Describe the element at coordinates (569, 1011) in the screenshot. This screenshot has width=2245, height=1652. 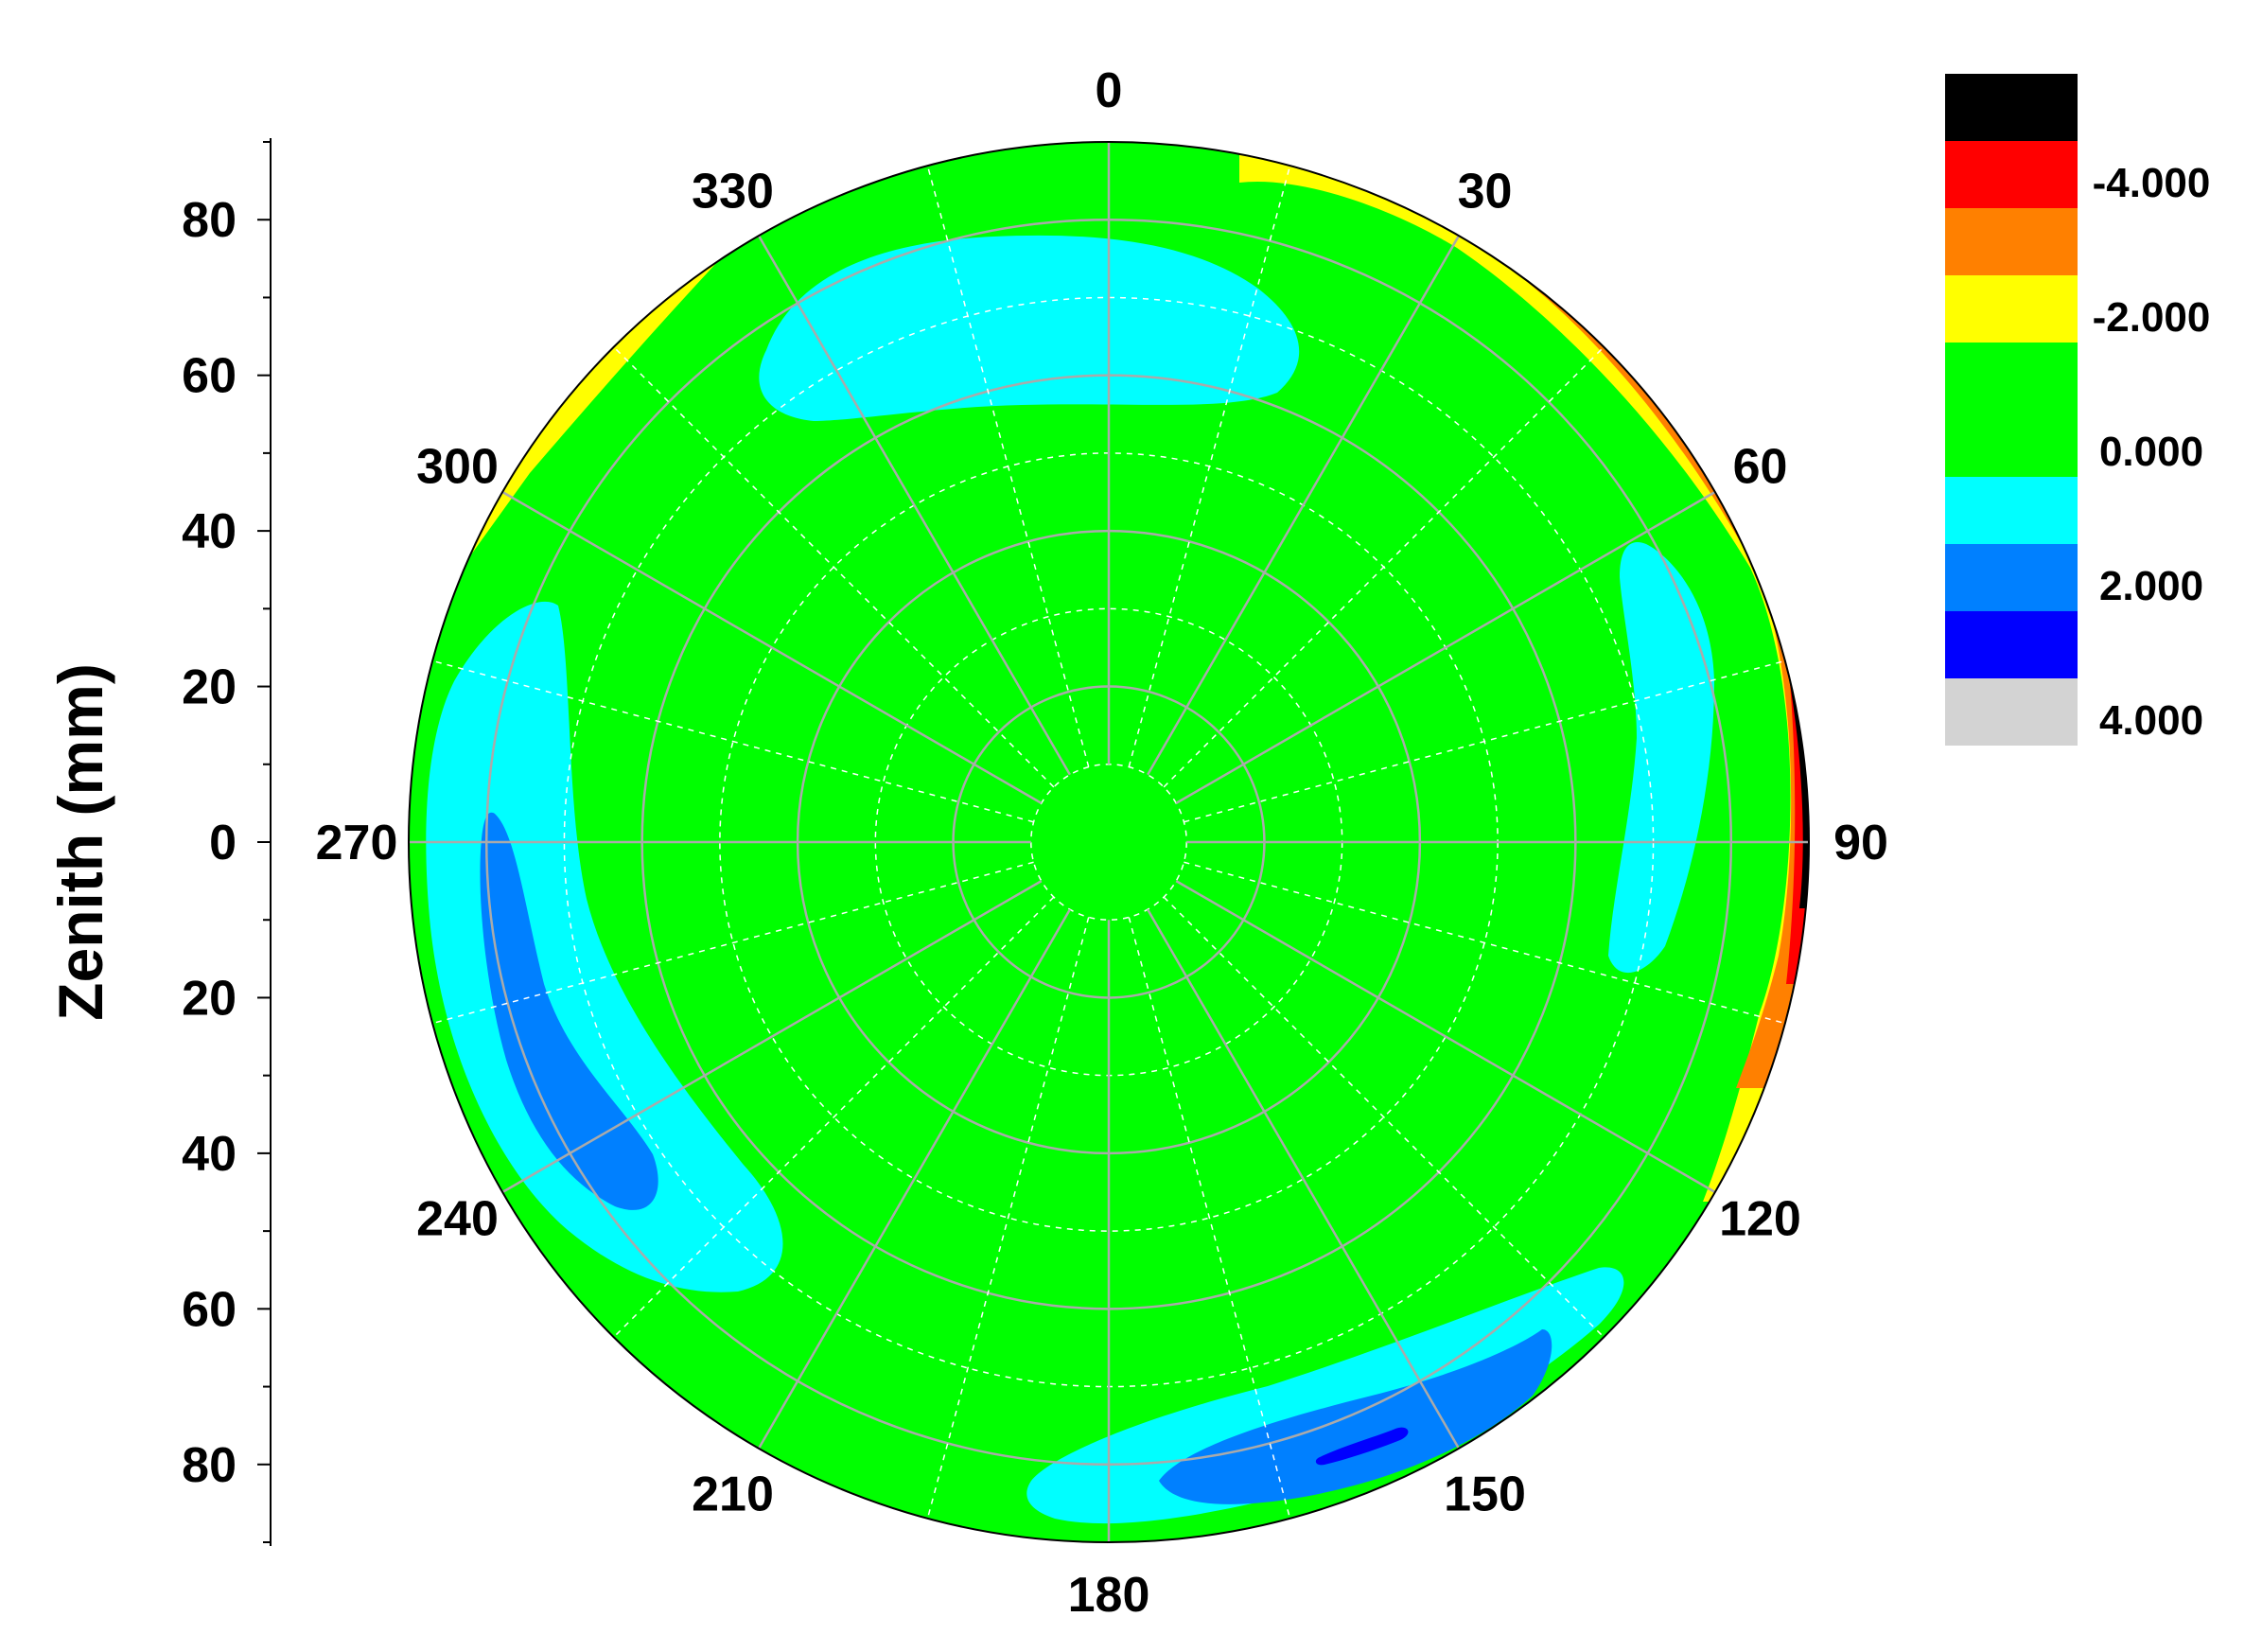
I see `contour-blue-left` at that location.